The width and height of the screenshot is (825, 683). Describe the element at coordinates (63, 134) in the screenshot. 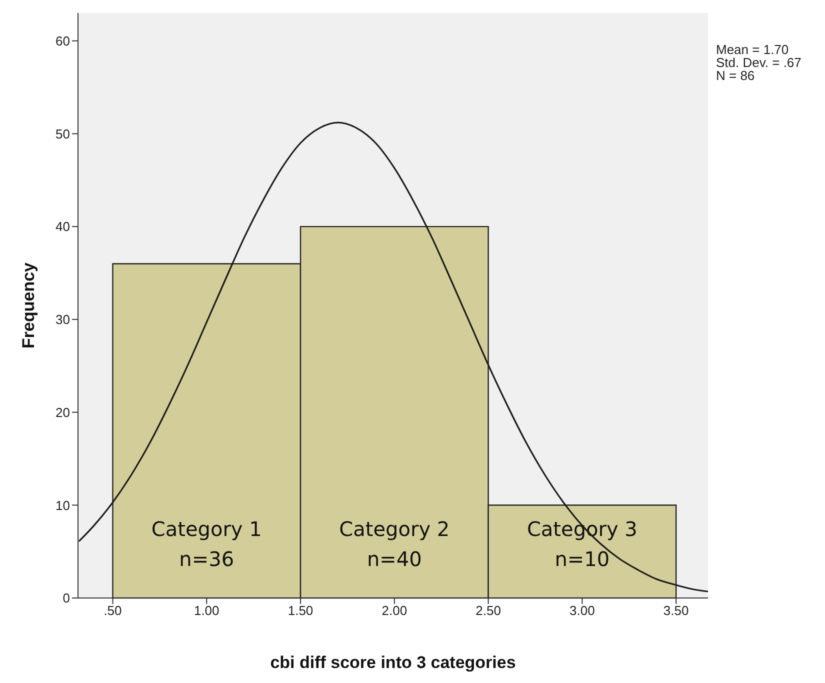

I see `y-tick-label: 50` at that location.